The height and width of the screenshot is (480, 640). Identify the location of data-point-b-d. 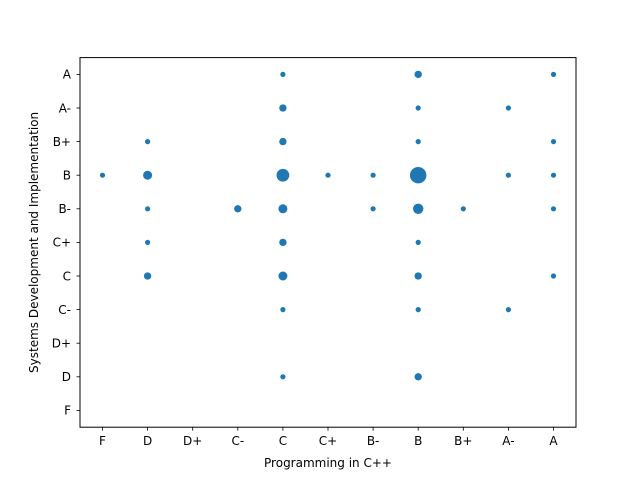
(418, 376).